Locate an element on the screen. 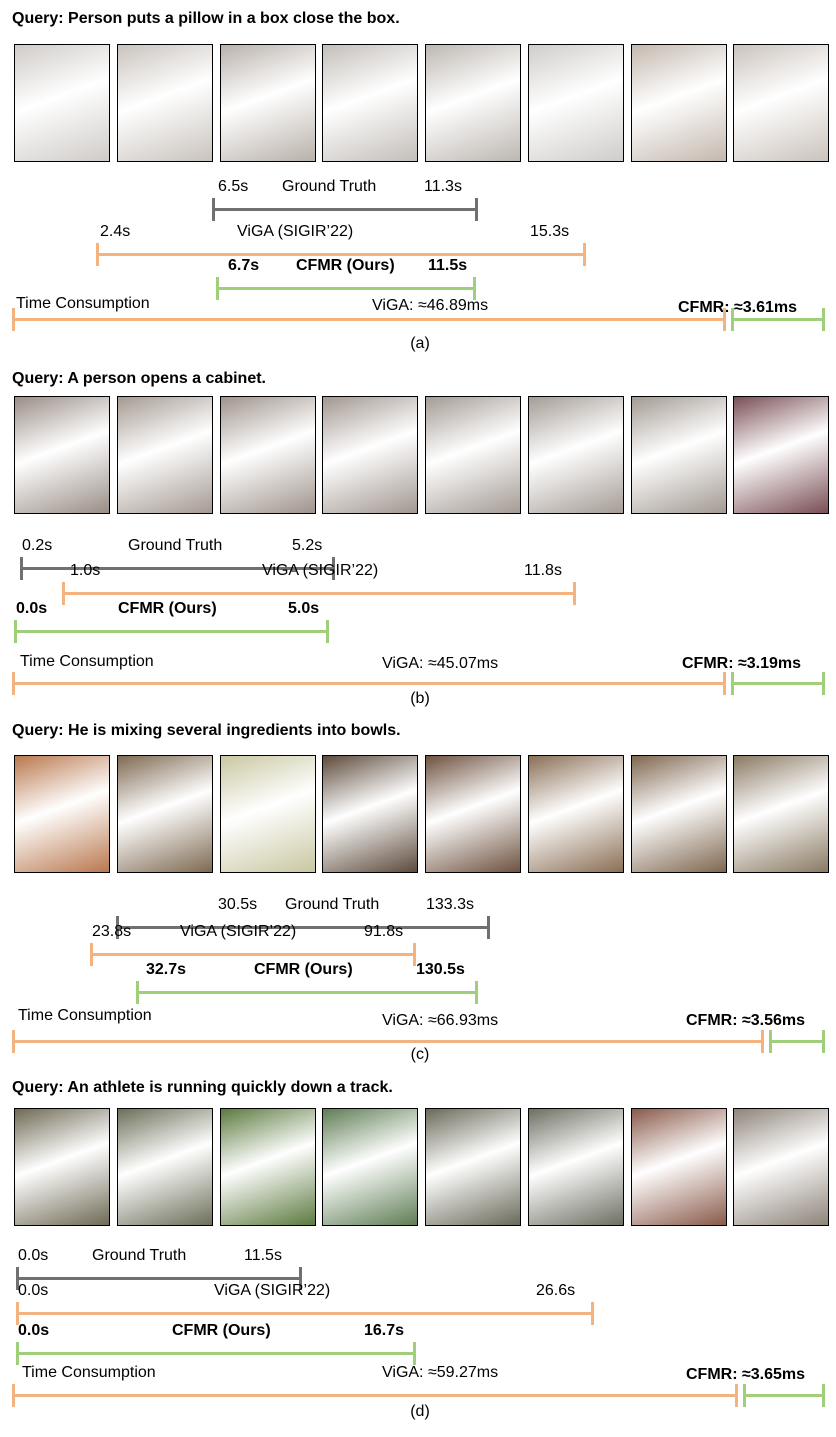 The height and width of the screenshot is (1437, 836). viga-end-label: 11.8s is located at coordinates (543, 570).